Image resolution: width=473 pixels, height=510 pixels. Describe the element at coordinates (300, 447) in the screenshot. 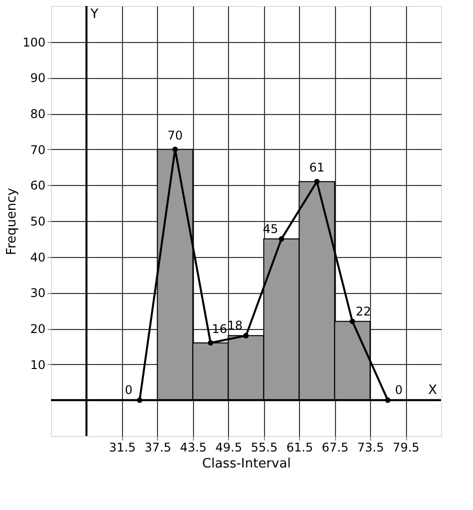

I see `x-tick-label: 61.5` at that location.